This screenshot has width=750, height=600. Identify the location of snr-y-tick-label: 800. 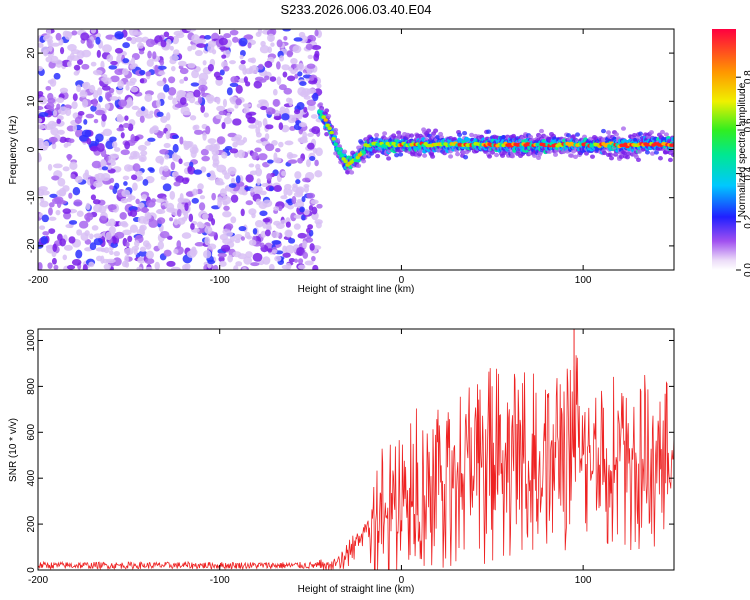
(31, 386).